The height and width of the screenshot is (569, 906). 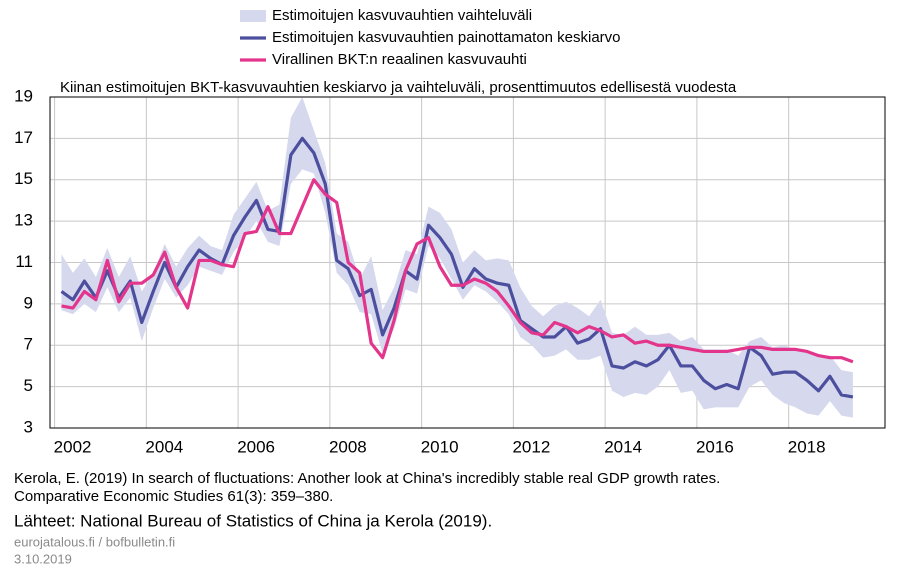 I want to click on x-tick-label: 2006, so click(x=256, y=446).